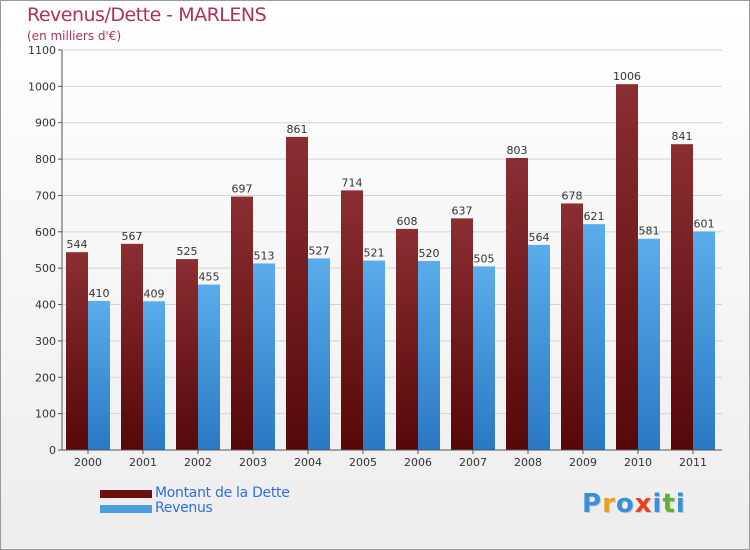  I want to click on y-tick-label: 100, so click(45, 414).